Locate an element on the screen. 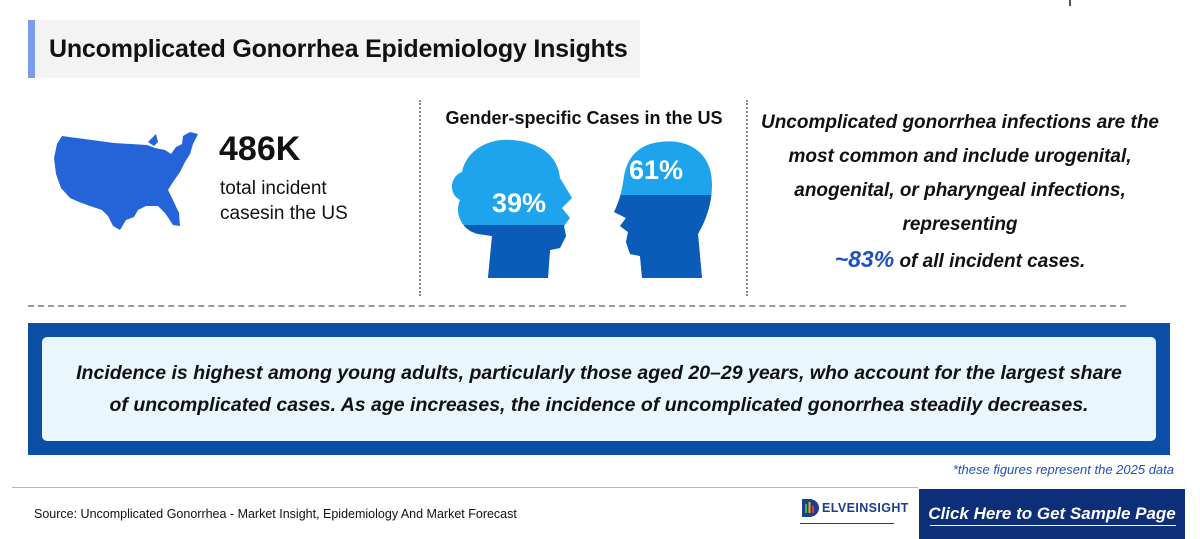  data-year-footnote: *these figures represent the 2025 data is located at coordinates (1063, 469).